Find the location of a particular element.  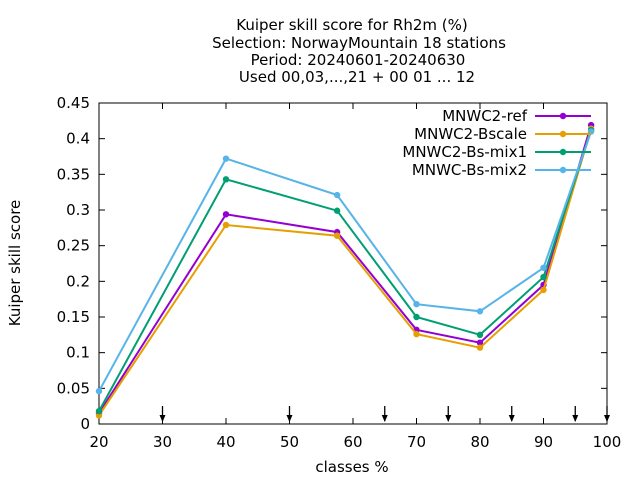

y-tick-label: 0.4 is located at coordinates (78, 139).